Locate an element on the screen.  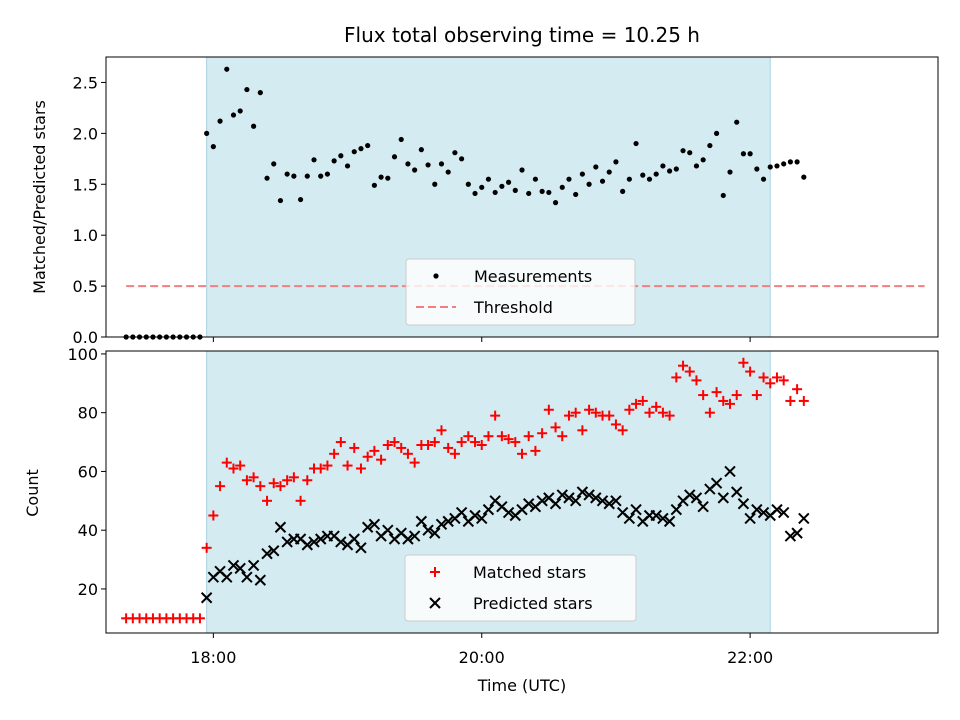
top-legend: Measurements Threshold is located at coordinates (520, 292).